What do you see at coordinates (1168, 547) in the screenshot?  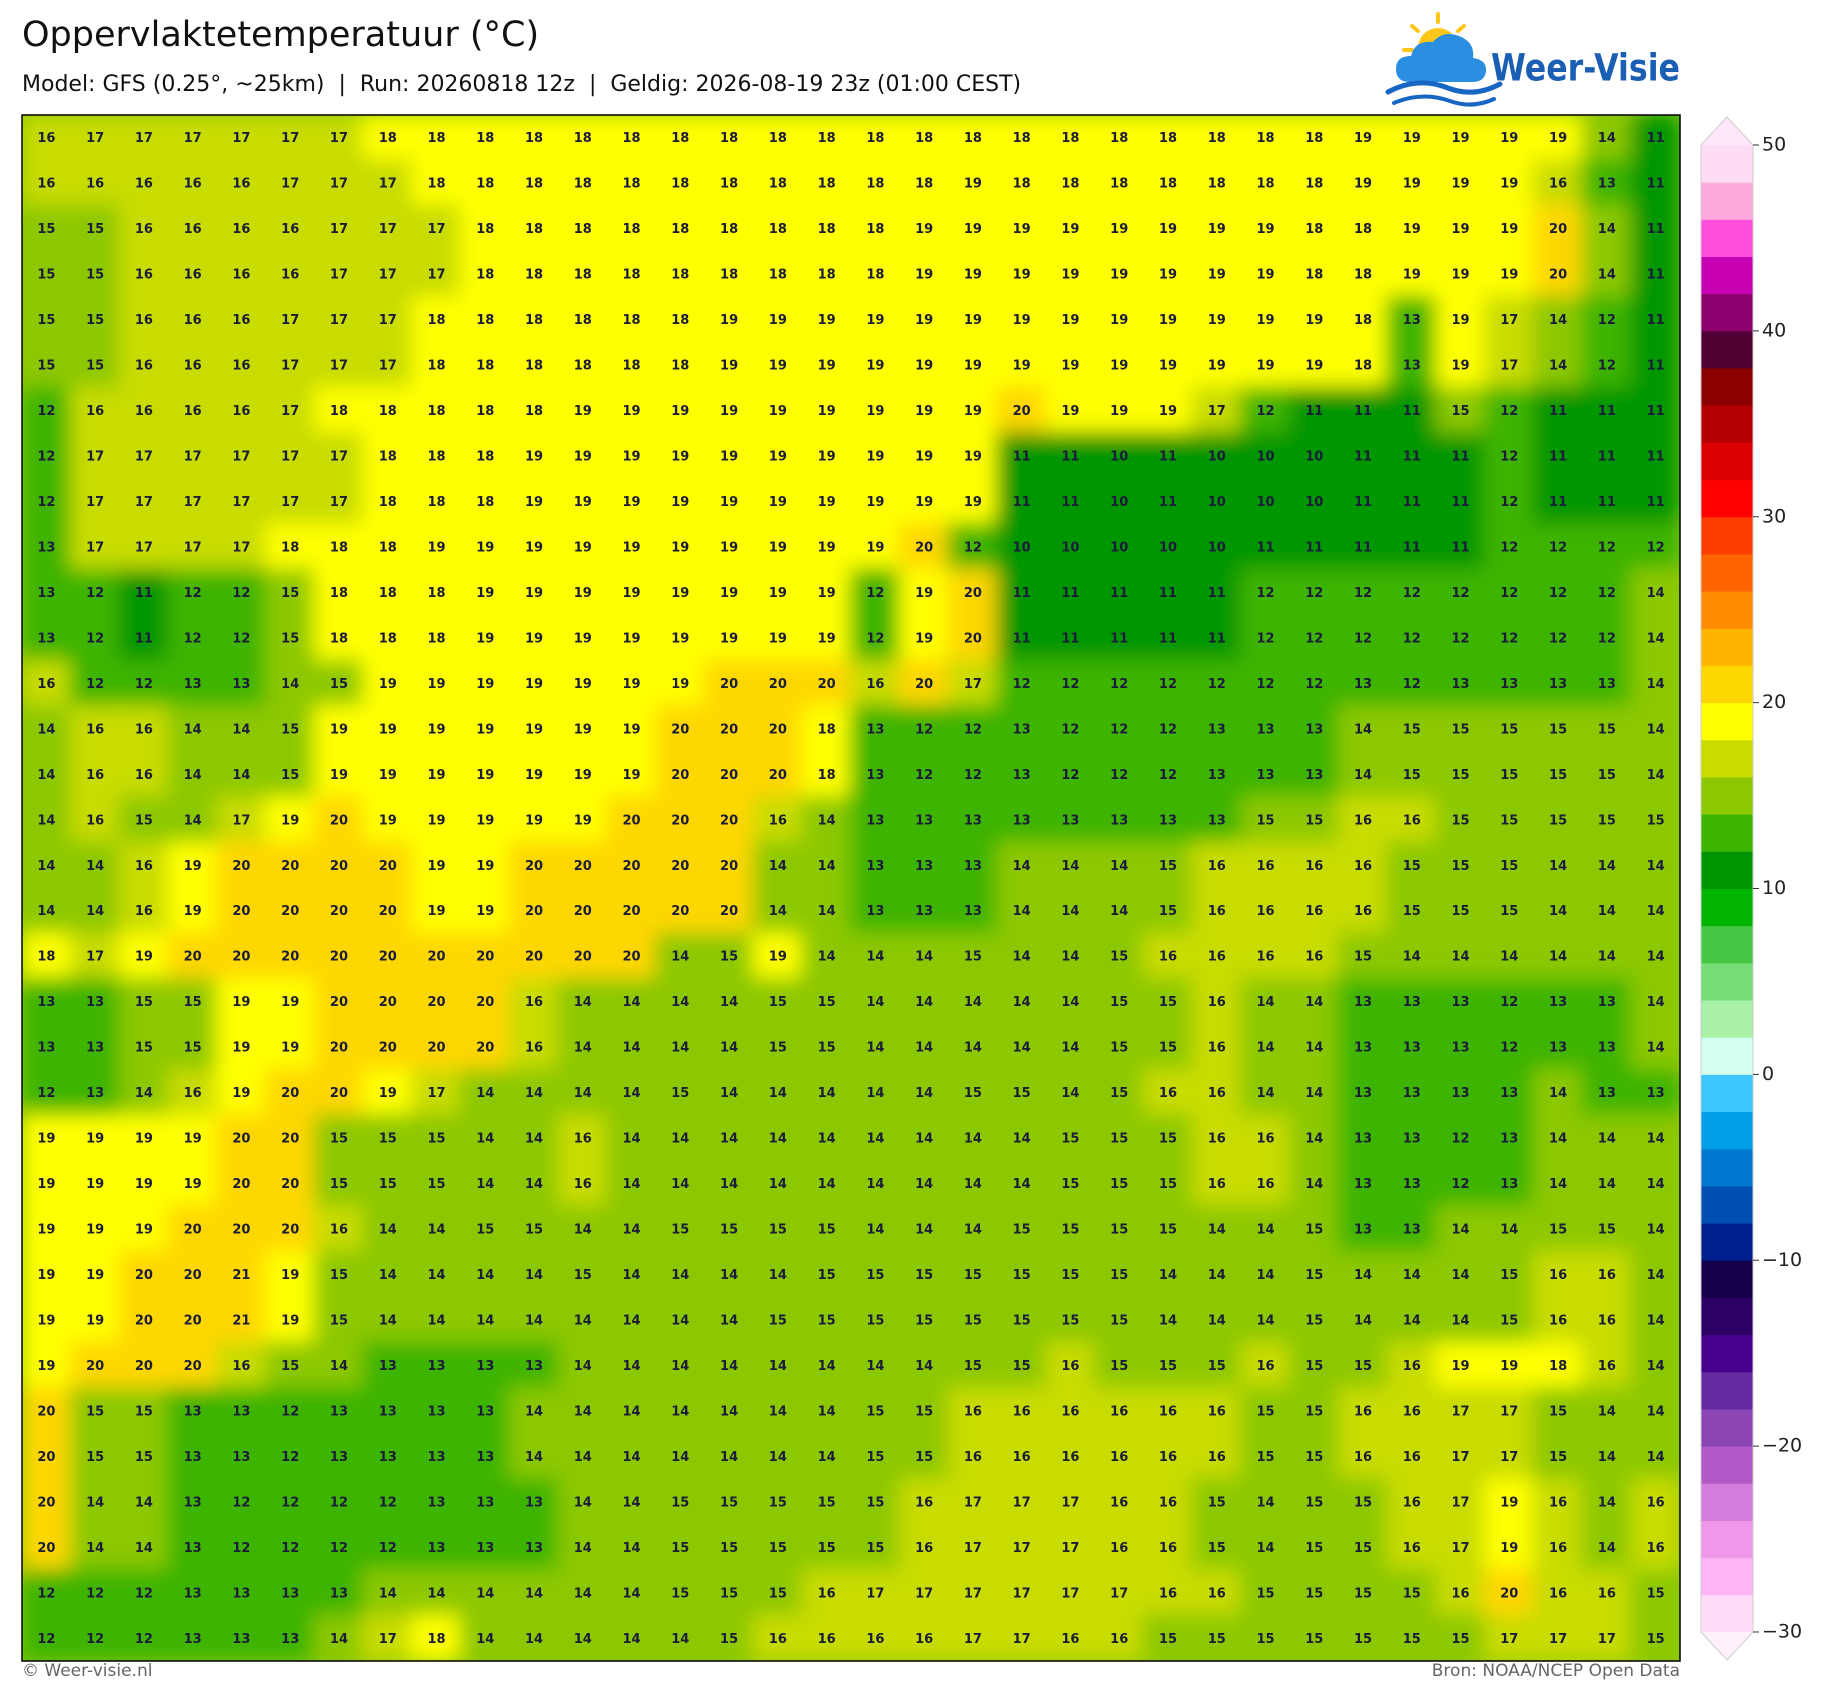 I see `temperature-label: 10` at bounding box center [1168, 547].